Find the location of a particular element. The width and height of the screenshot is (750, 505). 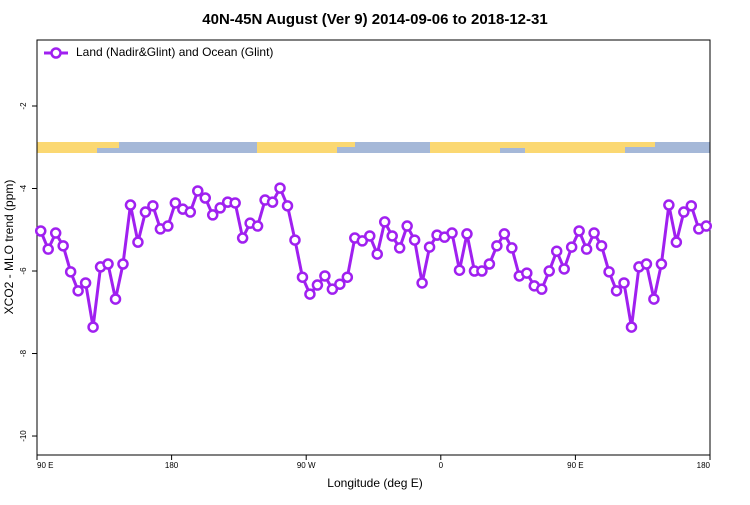

x-tick-label: 0 is located at coordinates (441, 465).